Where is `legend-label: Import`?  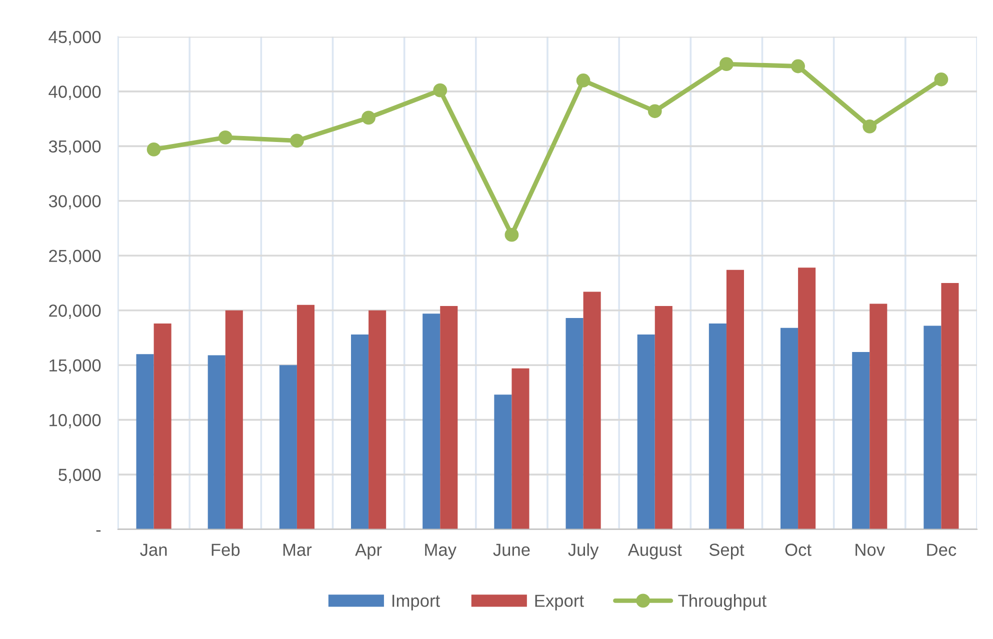 legend-label: Import is located at coordinates (416, 602).